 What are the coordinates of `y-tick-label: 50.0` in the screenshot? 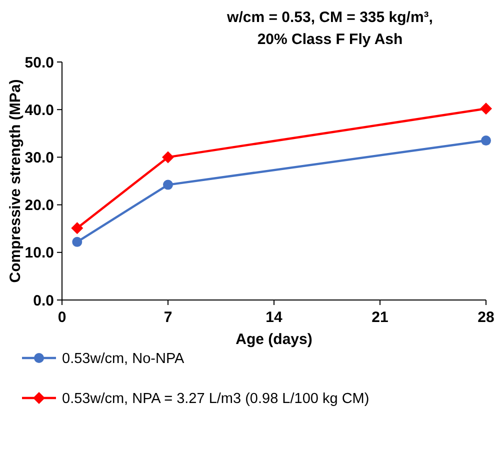 It's located at (39, 63).